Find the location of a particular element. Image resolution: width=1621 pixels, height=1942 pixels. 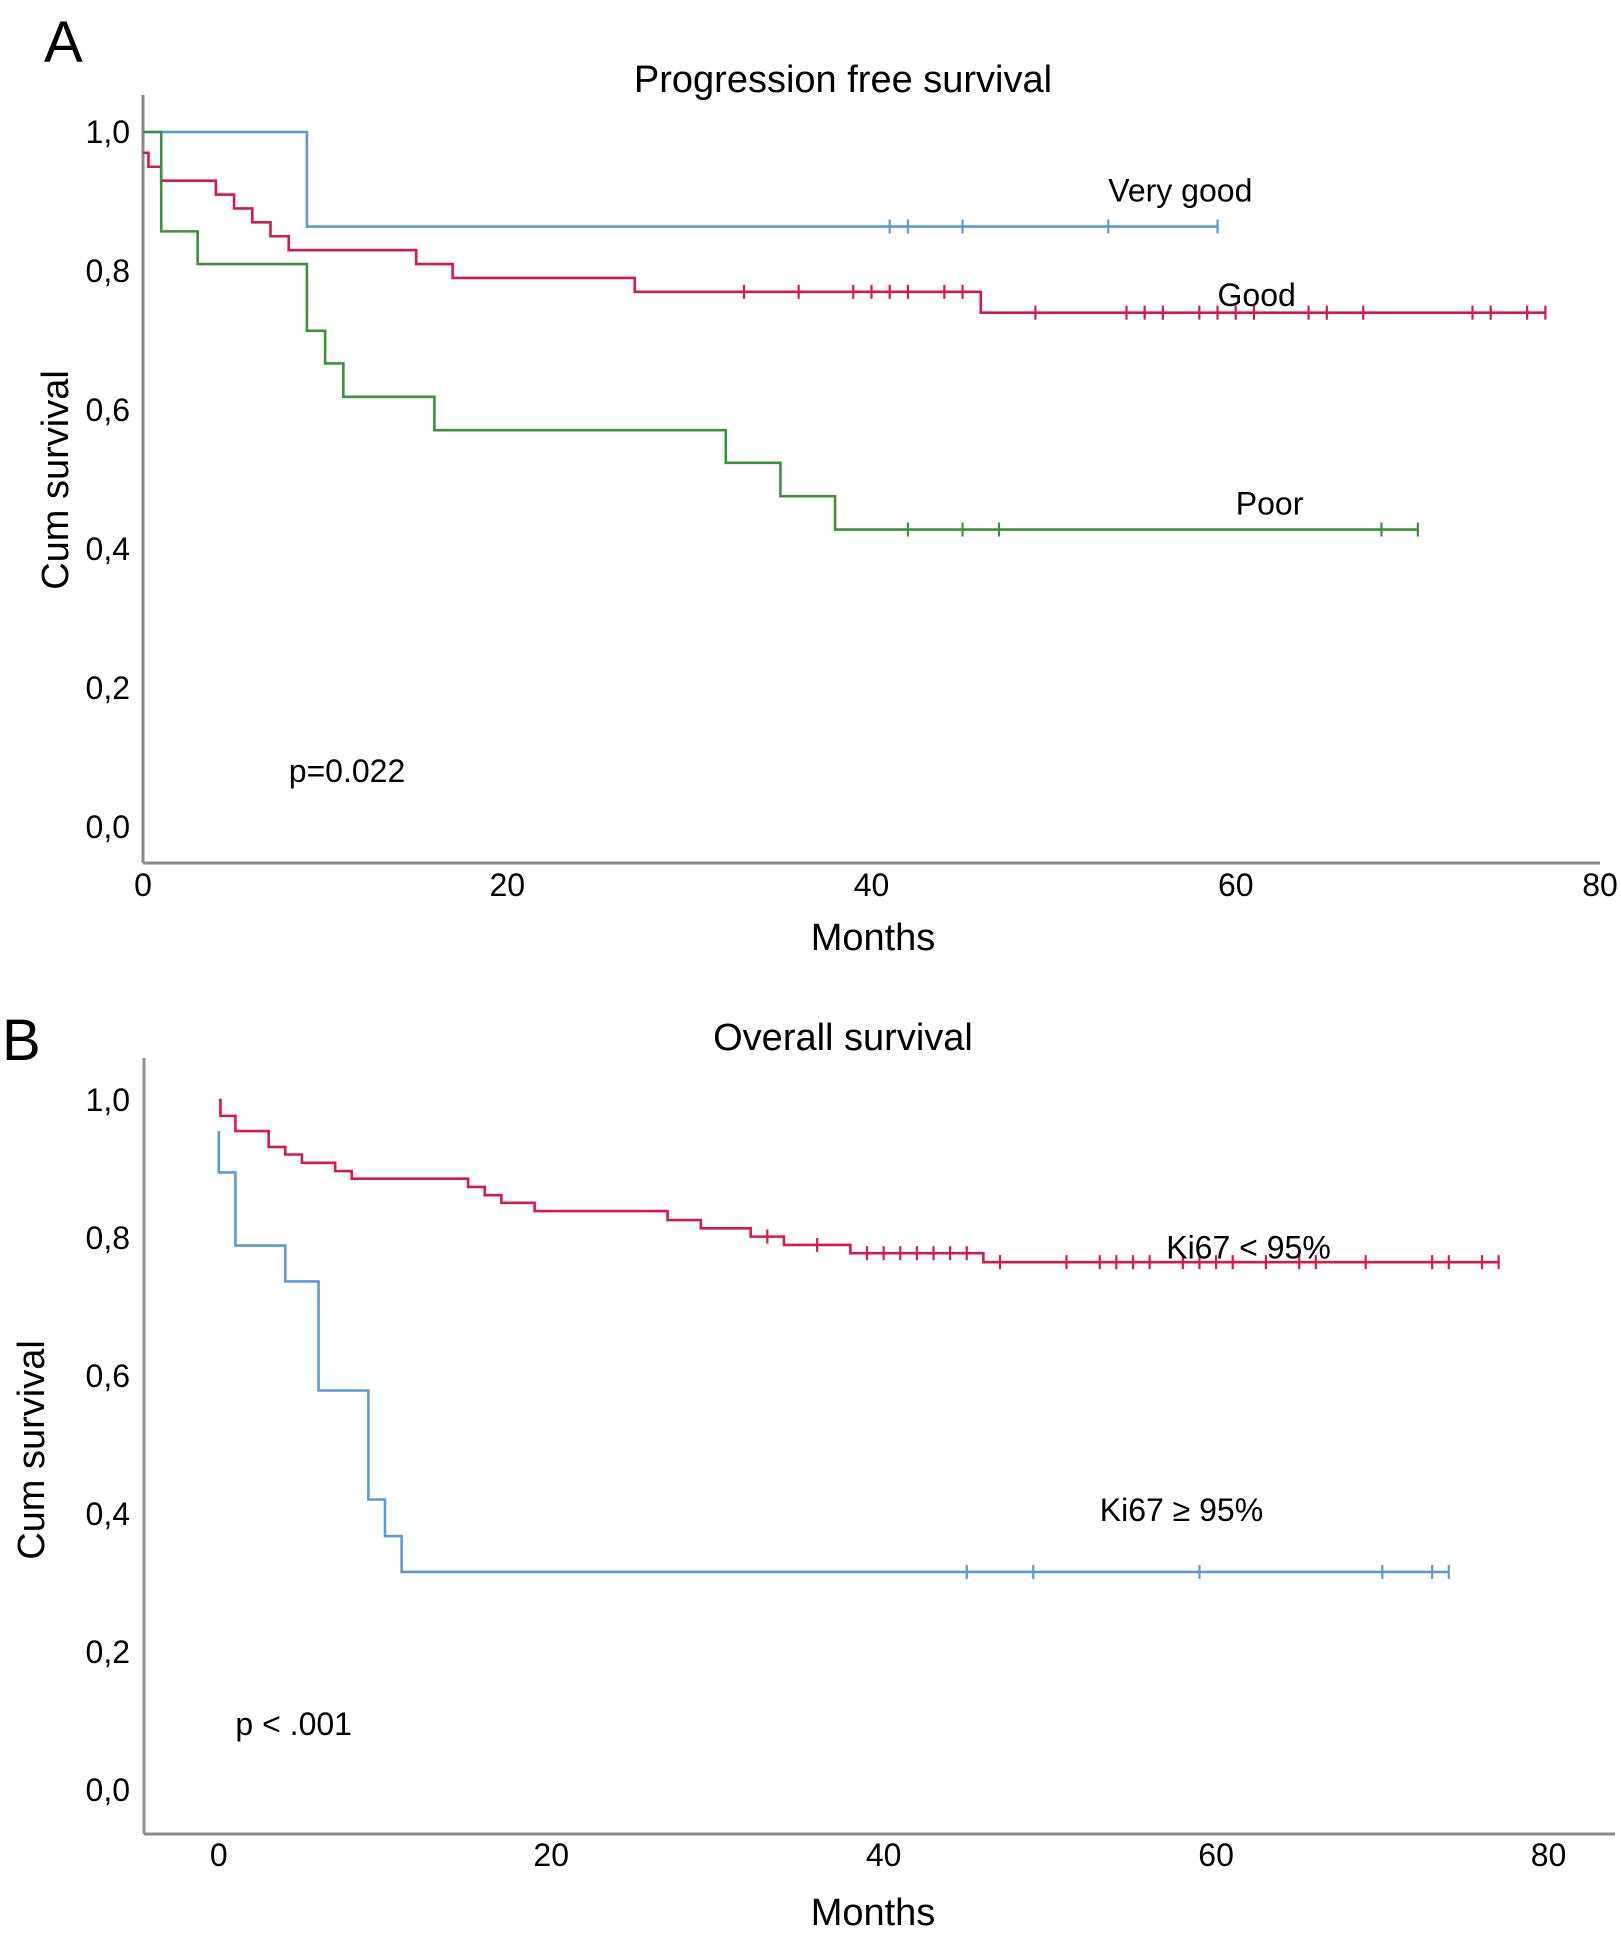

series-very-good: Very good is located at coordinates (697, 182).